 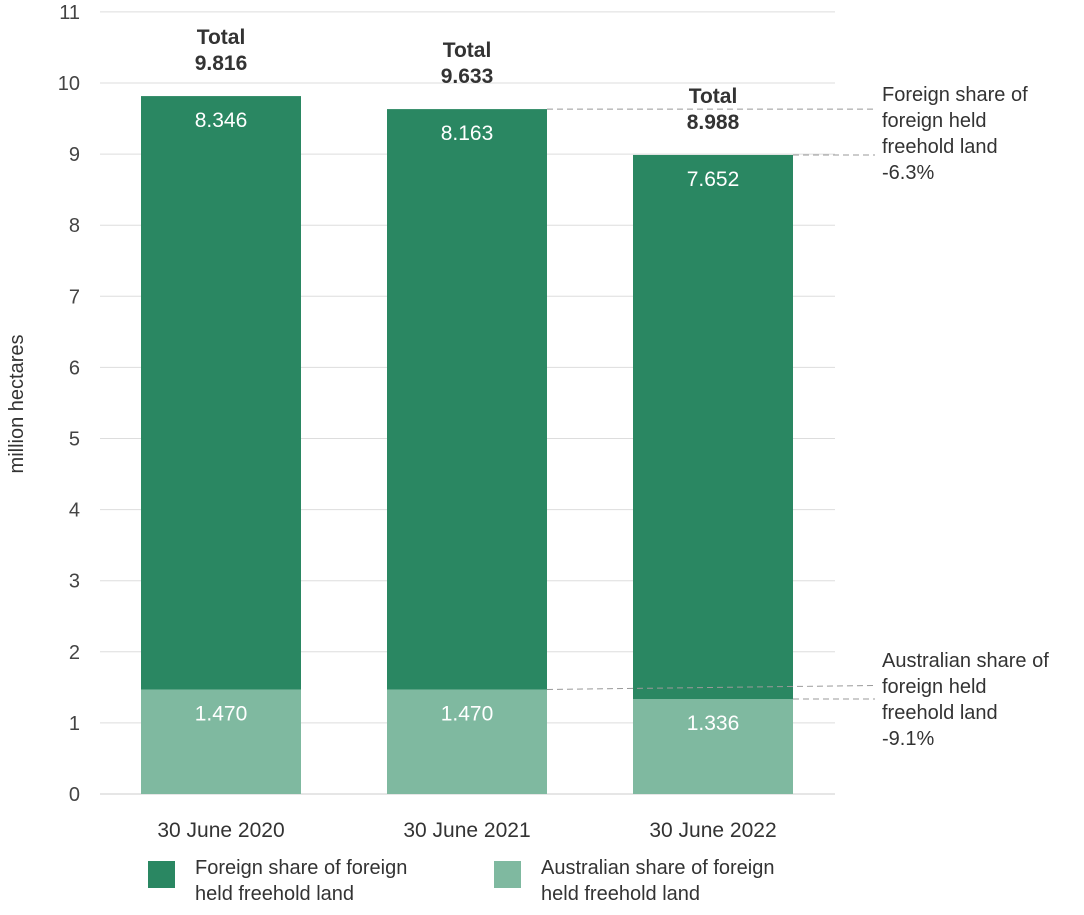 I want to click on total-value-label: 8.988, so click(x=713, y=122).